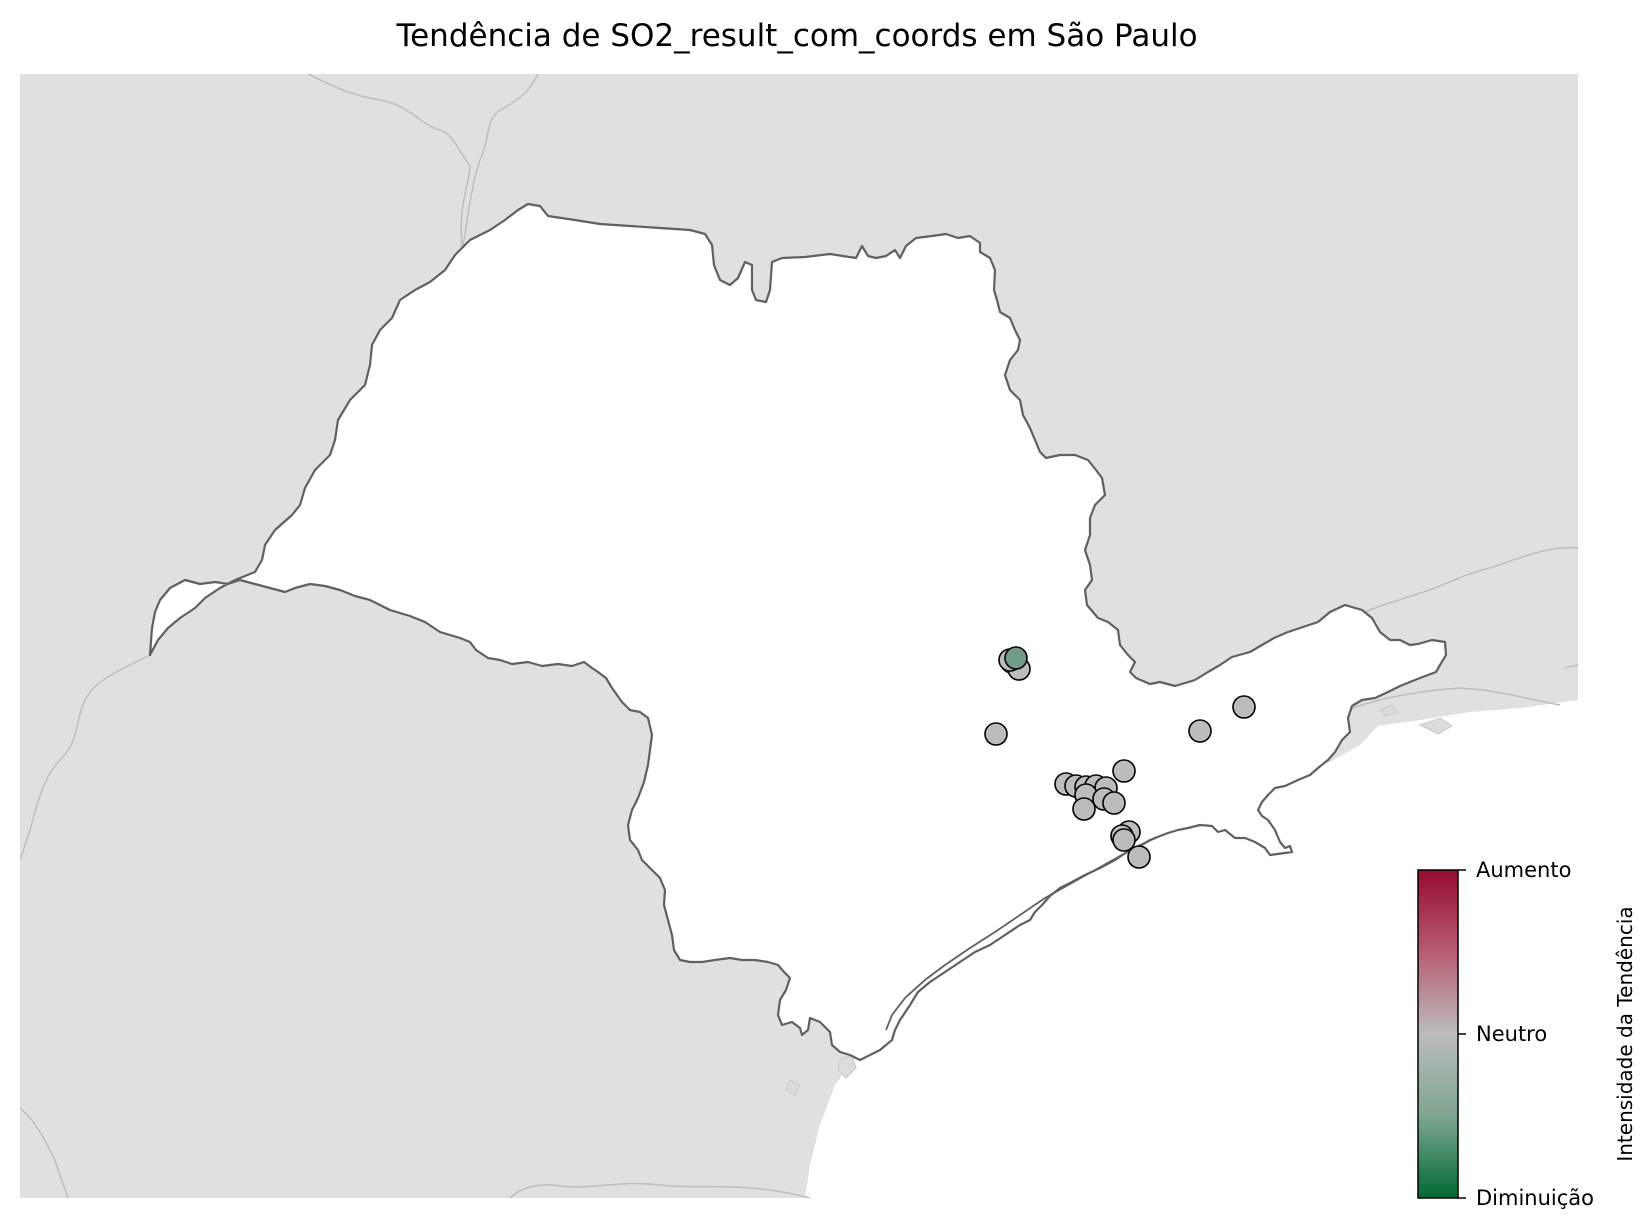  What do you see at coordinates (1438, 1034) in the screenshot?
I see `colorbar-gradient` at bounding box center [1438, 1034].